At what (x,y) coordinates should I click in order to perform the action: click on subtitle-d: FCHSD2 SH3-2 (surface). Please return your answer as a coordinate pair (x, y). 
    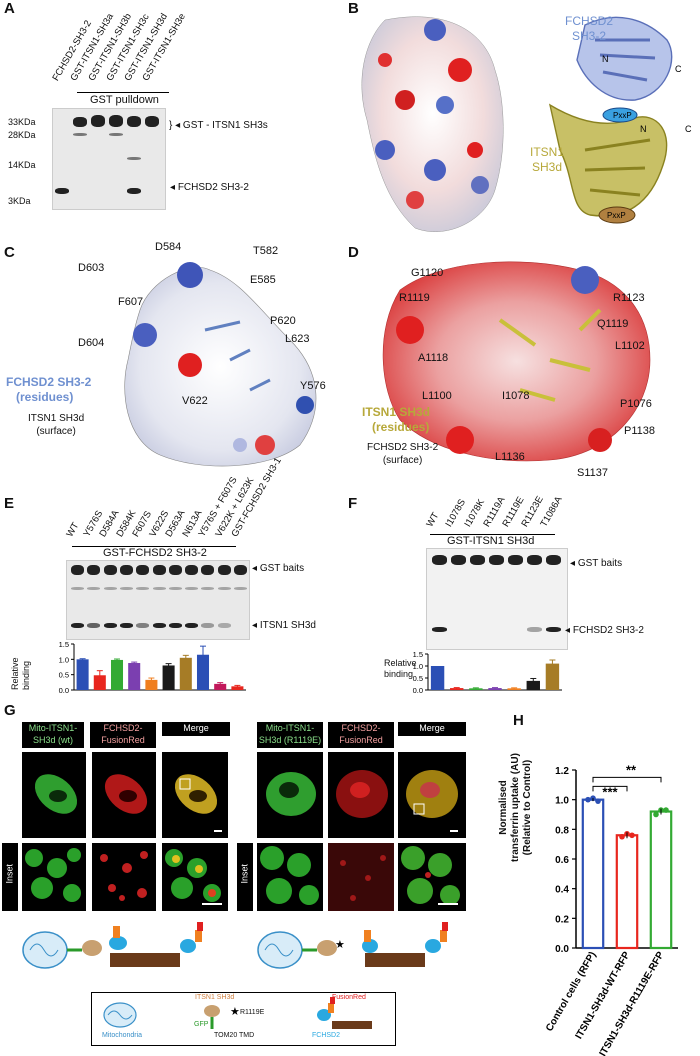
    Looking at the image, I should click on (403, 454).